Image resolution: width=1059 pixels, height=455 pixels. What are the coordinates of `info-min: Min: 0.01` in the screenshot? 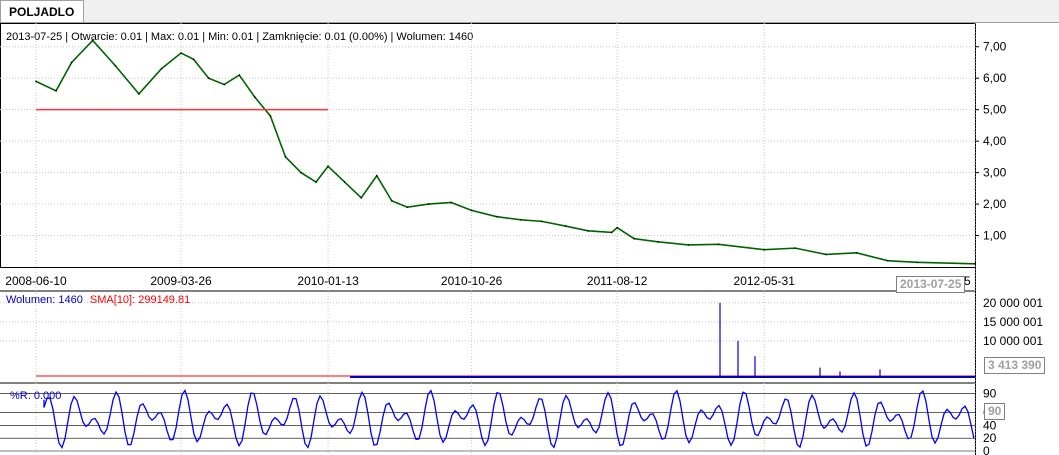 It's located at (231, 37).